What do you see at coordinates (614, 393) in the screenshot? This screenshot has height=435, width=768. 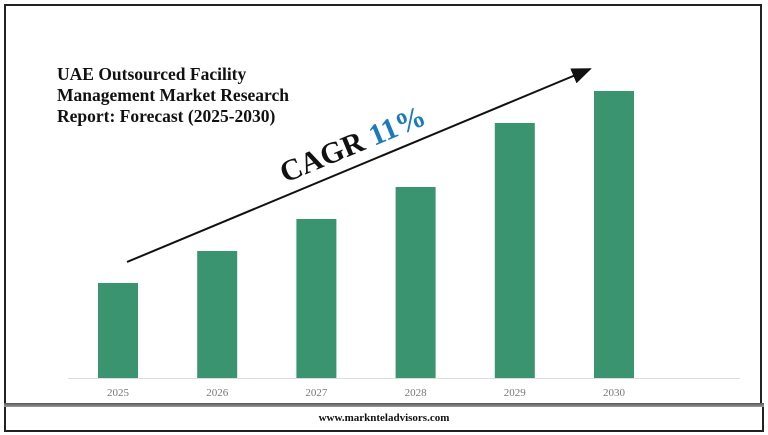 I see `x-tick-label: 2030` at bounding box center [614, 393].